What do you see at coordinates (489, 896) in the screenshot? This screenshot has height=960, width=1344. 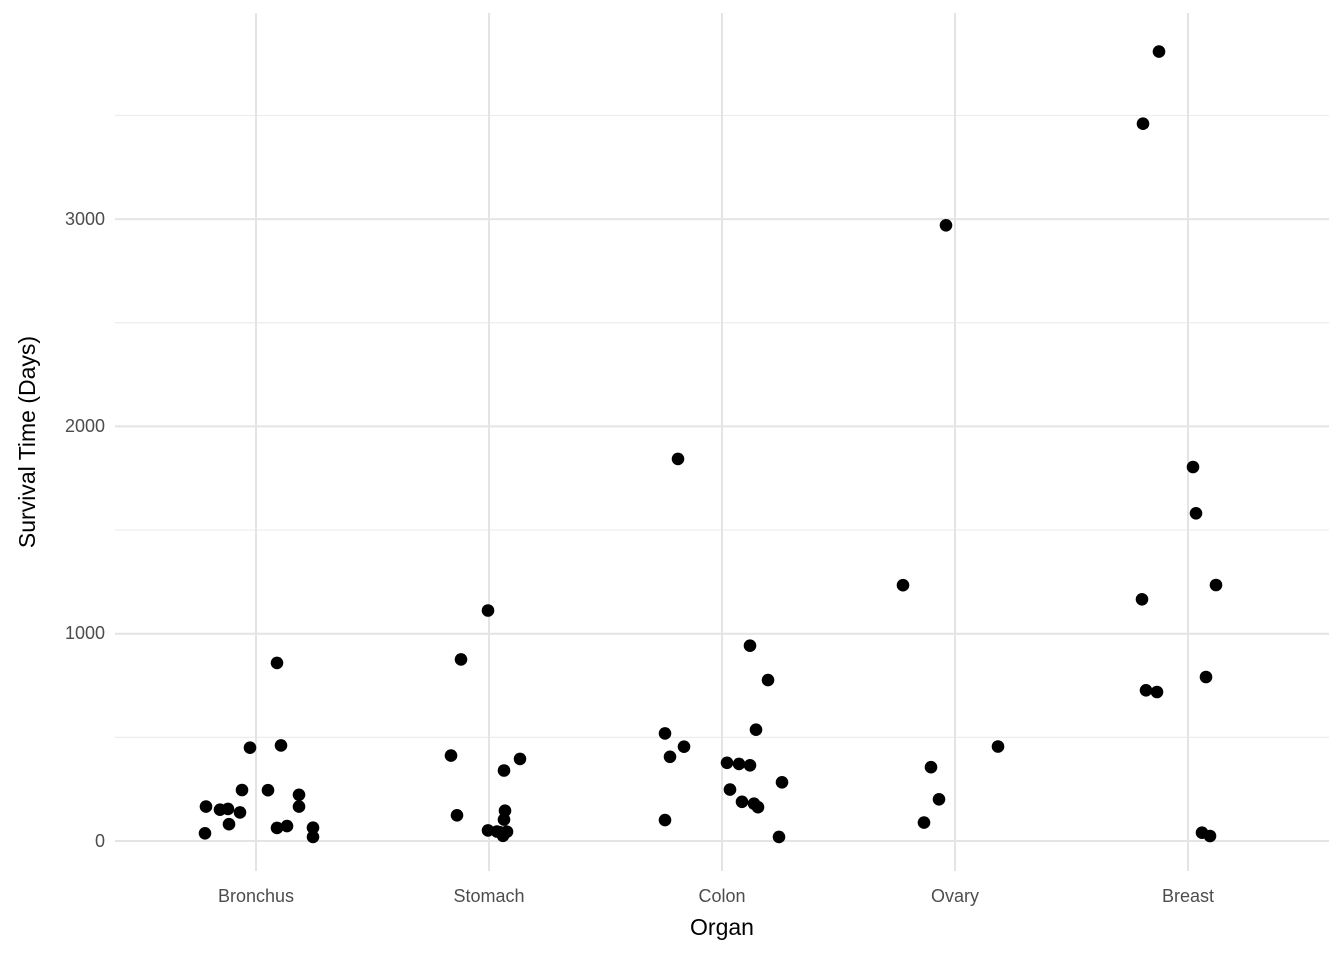 I see `x-tick-label-stomach: Stomach` at bounding box center [489, 896].